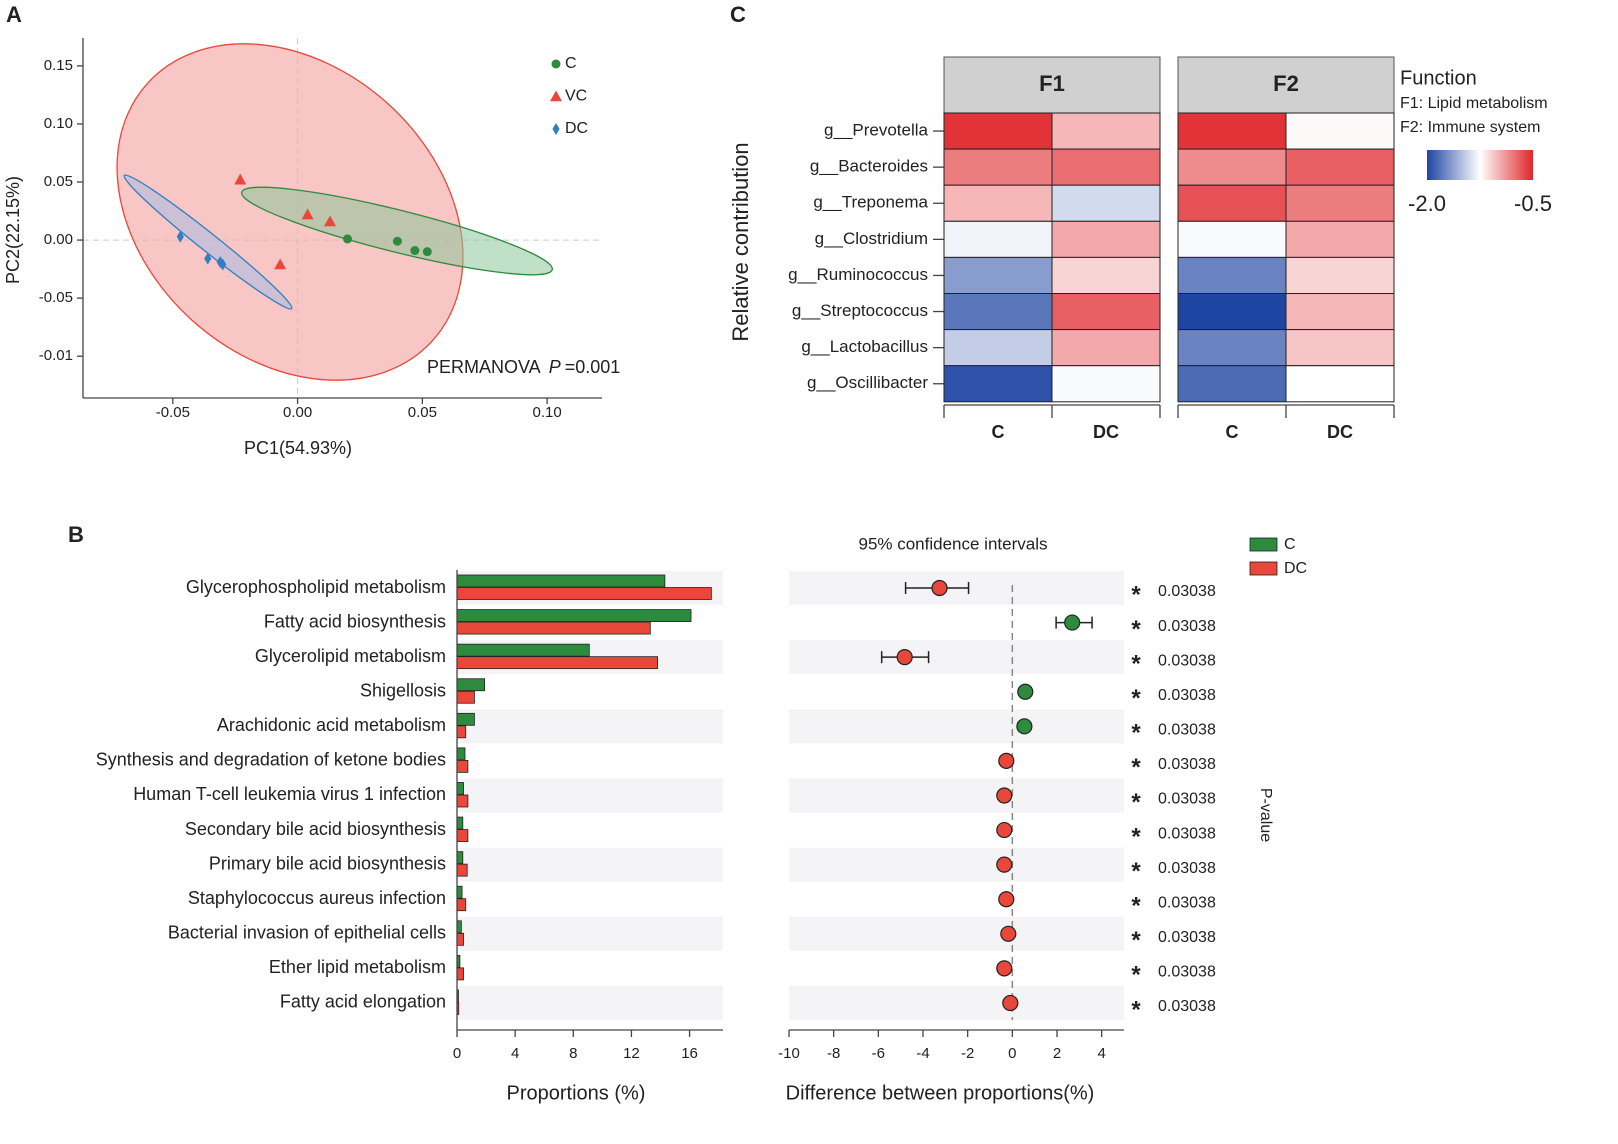  What do you see at coordinates (871, 238) in the screenshot?
I see `row-label: g__Clostridium` at bounding box center [871, 238].